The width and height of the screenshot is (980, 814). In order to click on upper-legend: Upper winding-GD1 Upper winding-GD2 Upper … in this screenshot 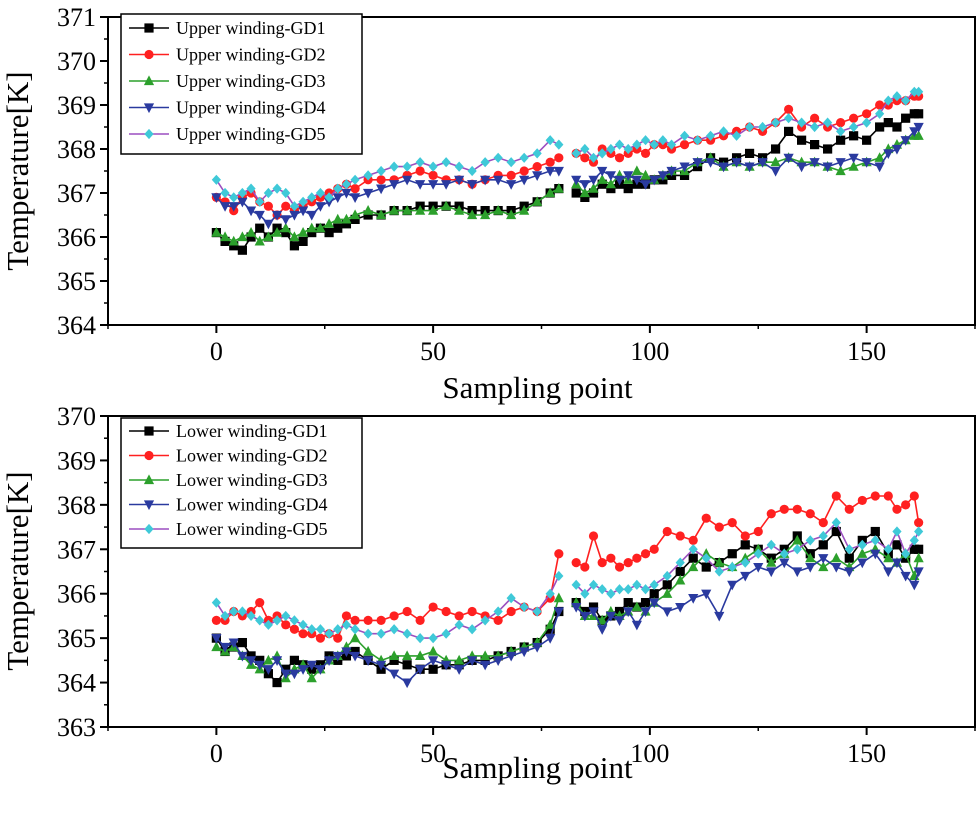, I will do `click(241, 84)`.